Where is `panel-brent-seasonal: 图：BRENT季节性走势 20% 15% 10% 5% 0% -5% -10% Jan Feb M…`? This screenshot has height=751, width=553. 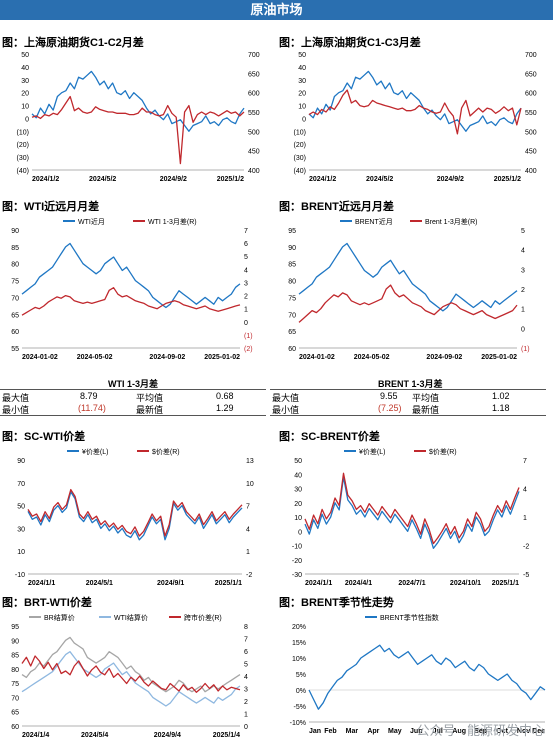 panel-brent-seasonal: 图：BRENT季节性走势 20% 15% 10% 5% 0% -5% -10% Jan Feb M… is located at coordinates (415, 672).